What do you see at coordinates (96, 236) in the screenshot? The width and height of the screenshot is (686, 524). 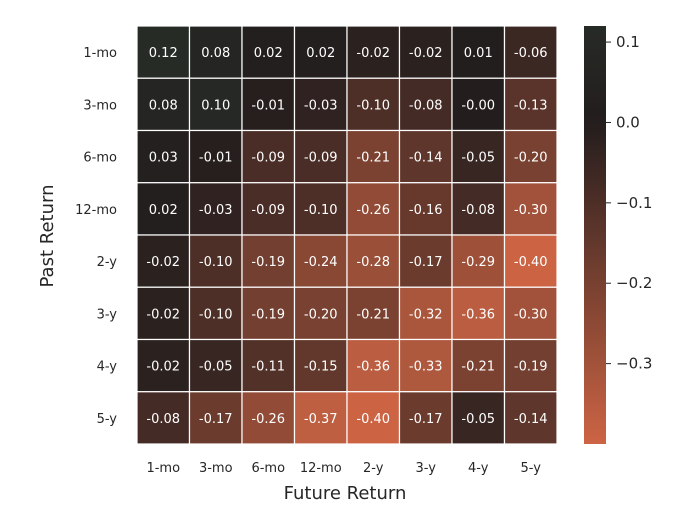 I see `y-axis-tick-labels: 1-mo 3-mo 6-mo 12-mo 2-y 3-y 4-y 5-y` at bounding box center [96, 236].